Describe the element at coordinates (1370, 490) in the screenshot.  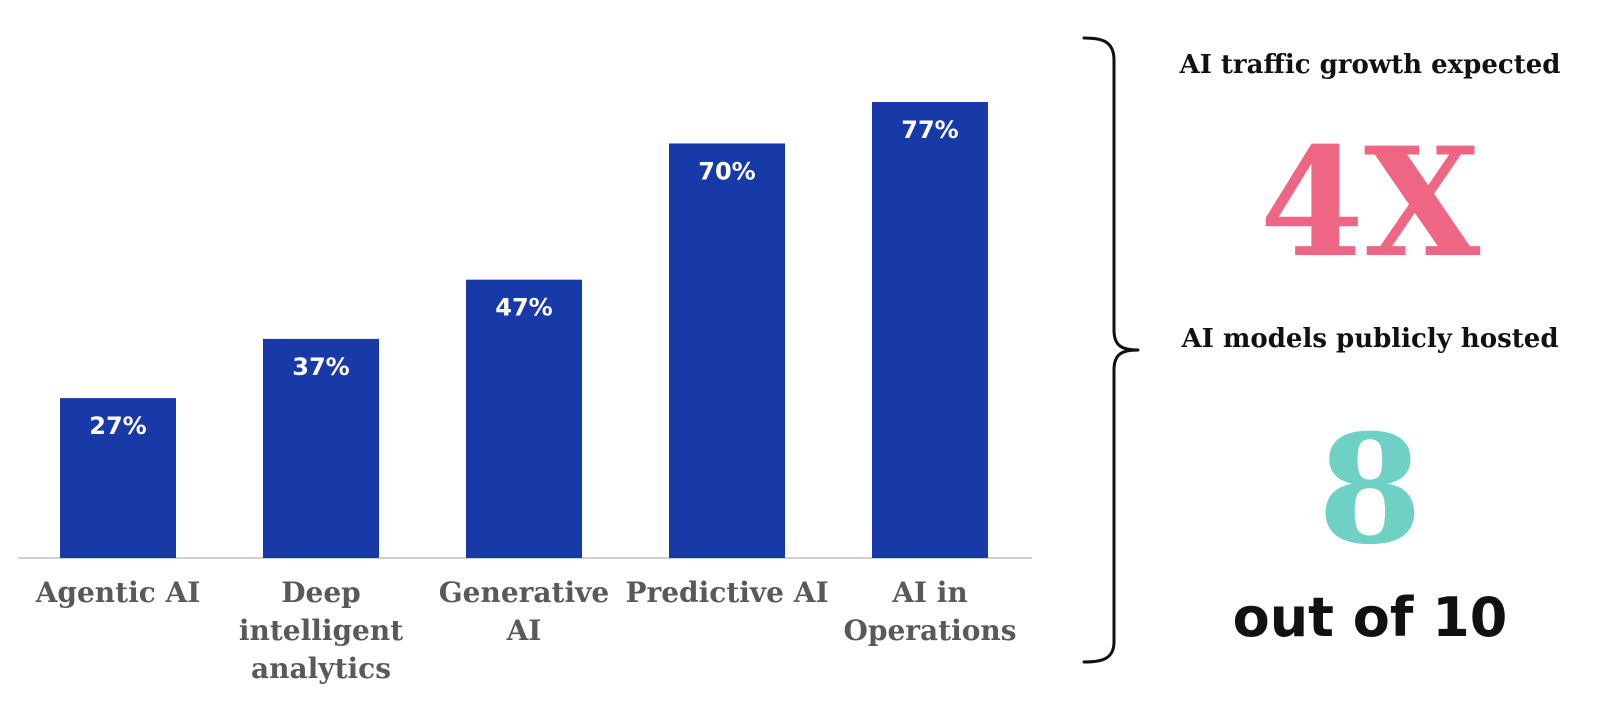
I see `models-hosted-value: 8` at that location.